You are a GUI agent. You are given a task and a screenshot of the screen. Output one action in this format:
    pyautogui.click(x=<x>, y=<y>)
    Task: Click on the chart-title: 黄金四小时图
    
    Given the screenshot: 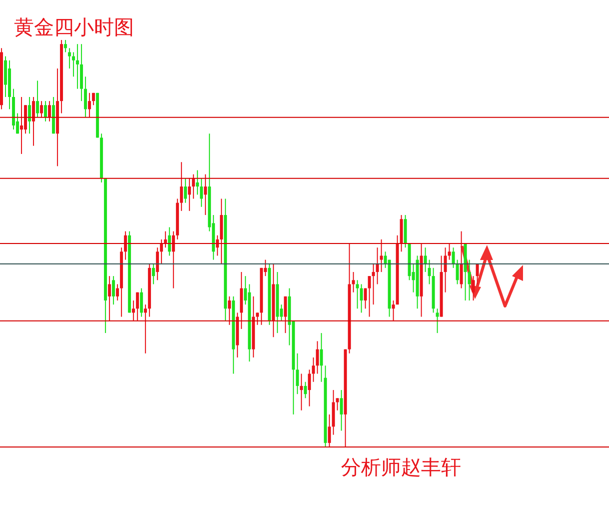 What is the action you would take?
    pyautogui.click(x=74, y=27)
    